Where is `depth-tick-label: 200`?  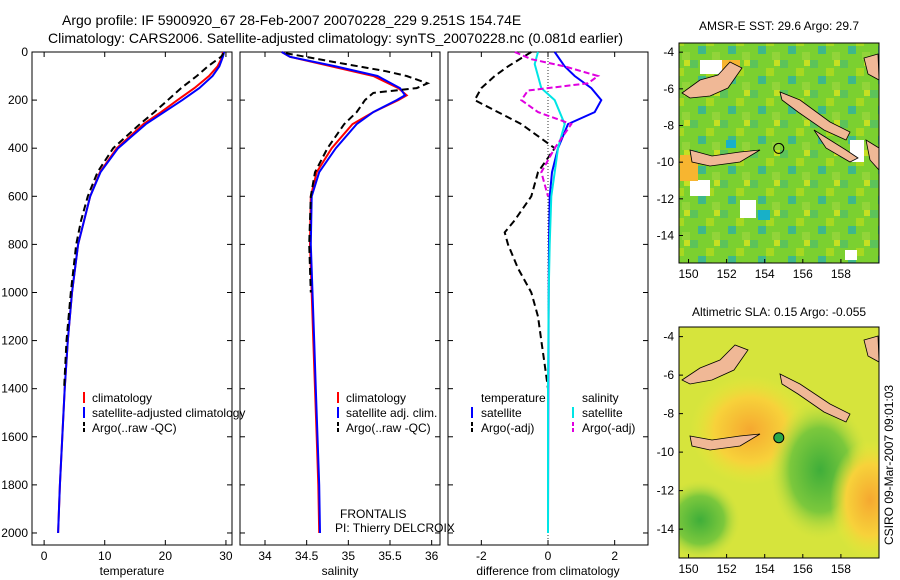 depth-tick-label: 200 is located at coordinates (18, 100).